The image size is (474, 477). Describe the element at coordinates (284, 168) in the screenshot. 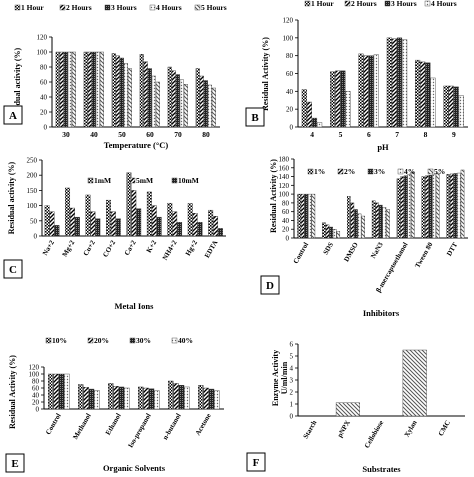

I see `y-tick-label: 160` at that location.